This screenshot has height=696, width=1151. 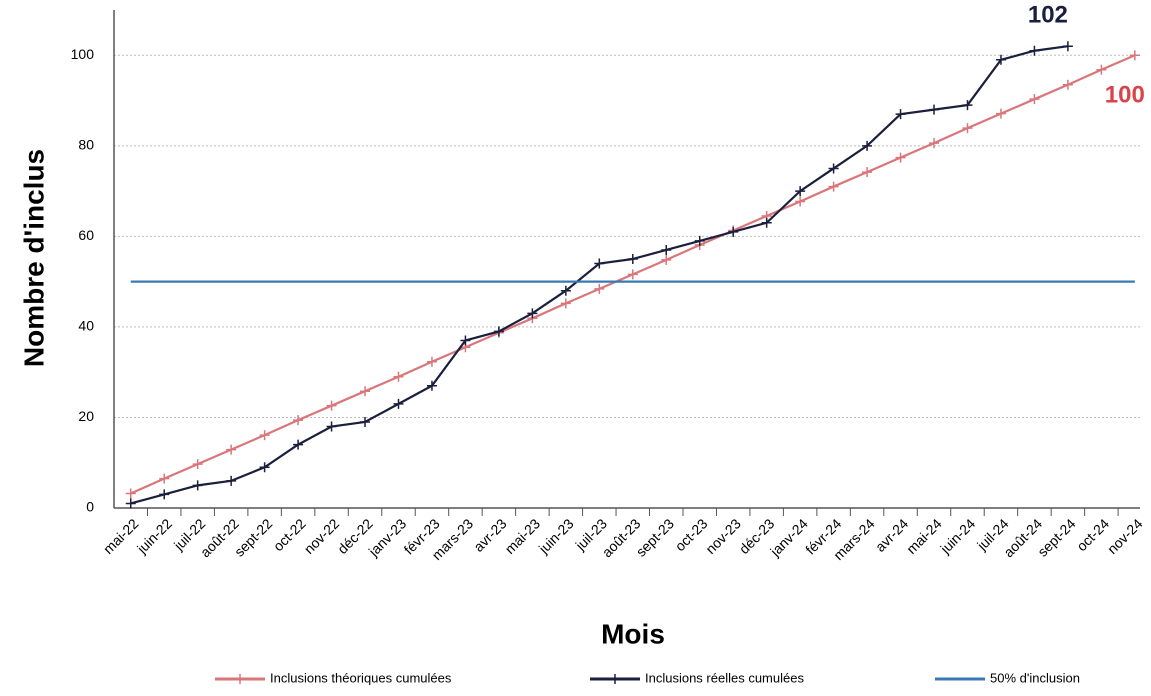 I want to click on x-tick-label: nov-22, so click(x=322, y=536).